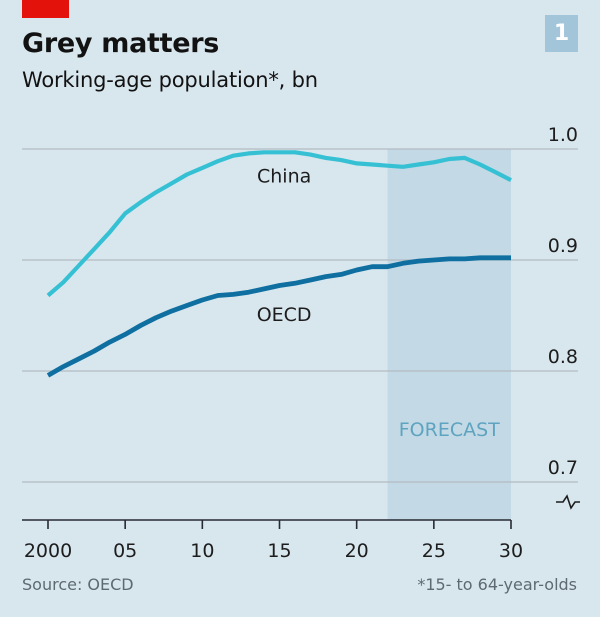 The width and height of the screenshot is (600, 617). I want to click on y-tick-label: 1.0, so click(563, 135).